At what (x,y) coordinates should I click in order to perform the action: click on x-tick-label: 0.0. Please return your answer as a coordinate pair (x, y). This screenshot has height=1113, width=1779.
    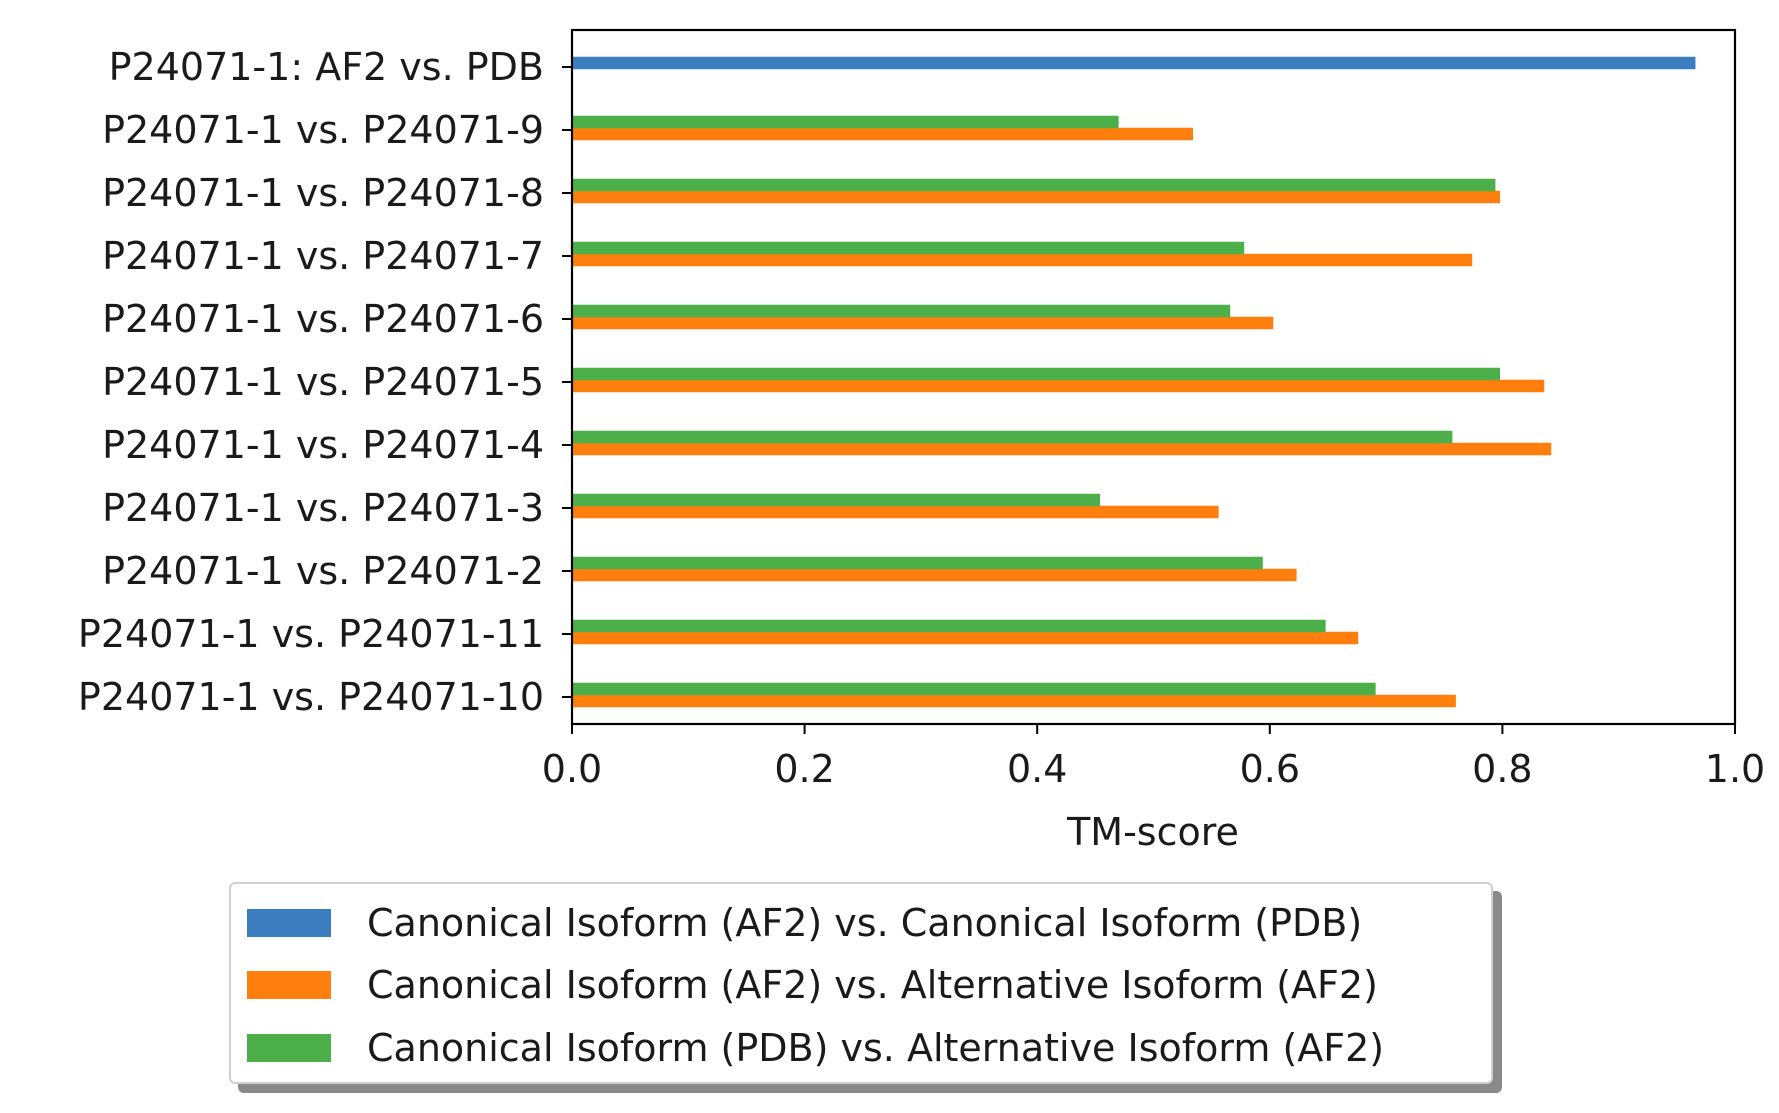
    Looking at the image, I should click on (572, 769).